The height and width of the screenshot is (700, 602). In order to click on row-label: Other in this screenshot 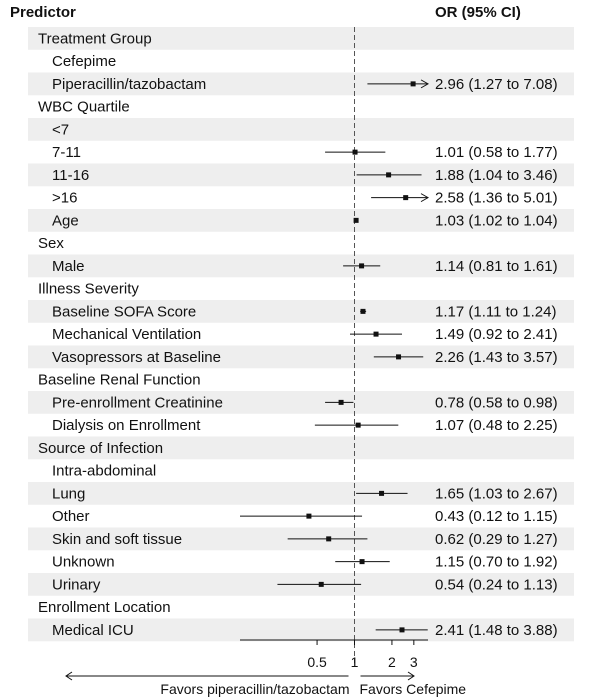, I will do `click(71, 516)`.